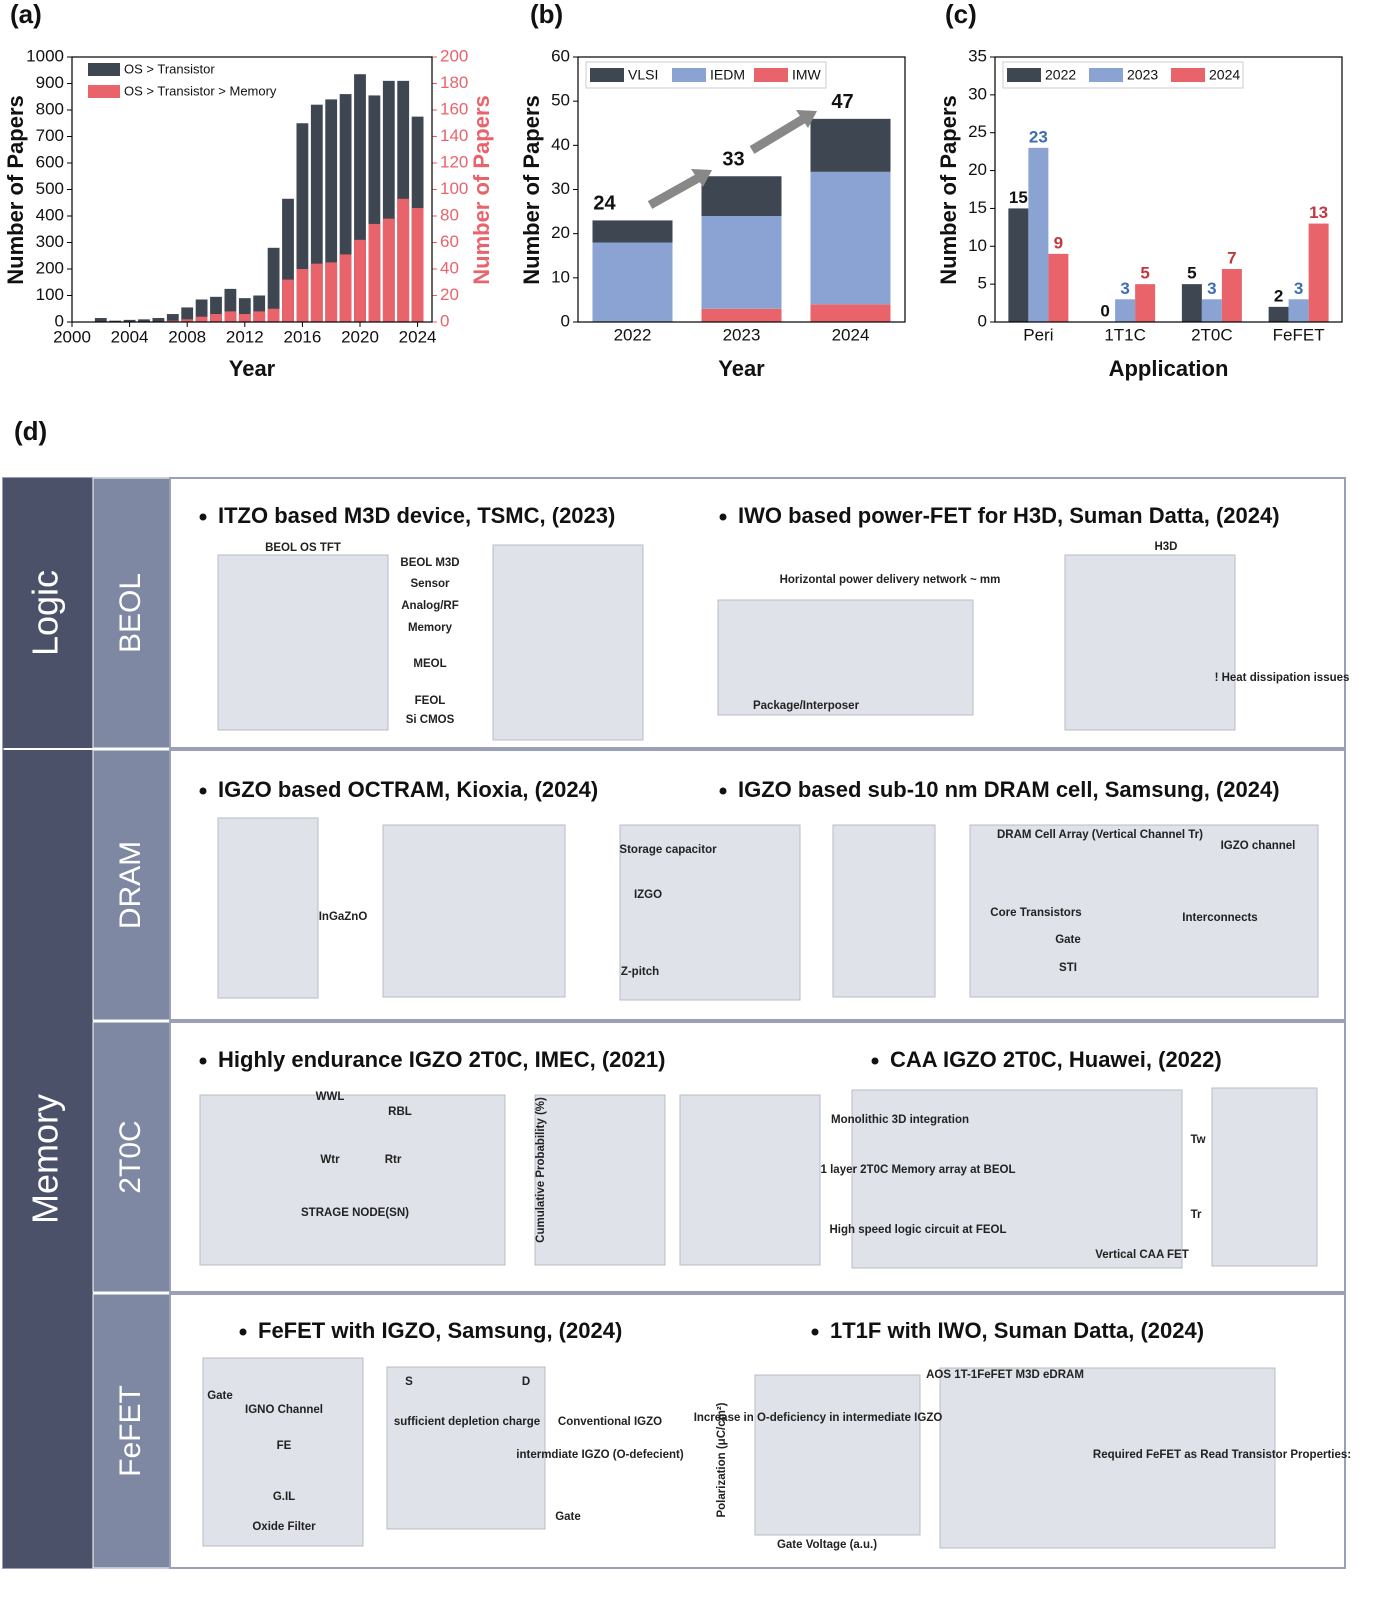 The image size is (1374, 1600). What do you see at coordinates (330, 1097) in the screenshot?
I see `image-label: WWL` at bounding box center [330, 1097].